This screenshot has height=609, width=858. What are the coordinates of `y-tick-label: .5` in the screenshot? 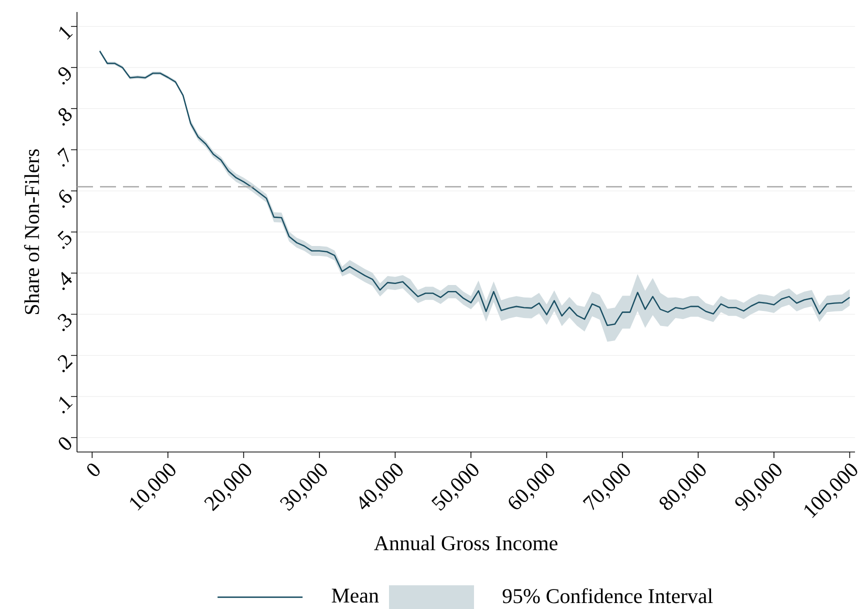 It's located at (65, 239).